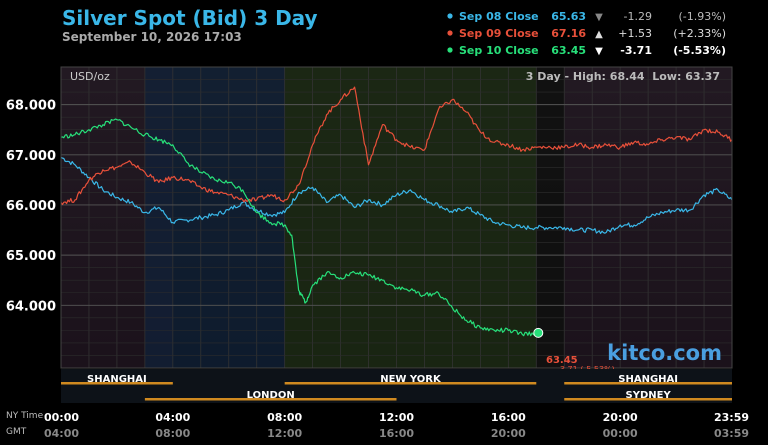 The height and width of the screenshot is (445, 768). What do you see at coordinates (90, 76) in the screenshot?
I see `unit-label: USD/oz` at bounding box center [90, 76].